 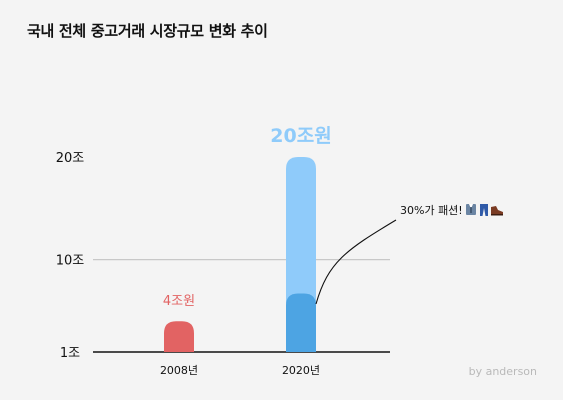 I want to click on shoe-icon, so click(x=497, y=211).